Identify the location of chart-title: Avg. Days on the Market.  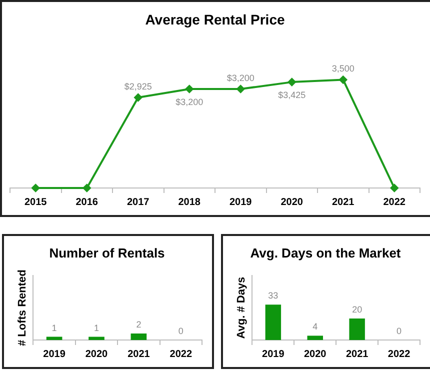
(326, 252).